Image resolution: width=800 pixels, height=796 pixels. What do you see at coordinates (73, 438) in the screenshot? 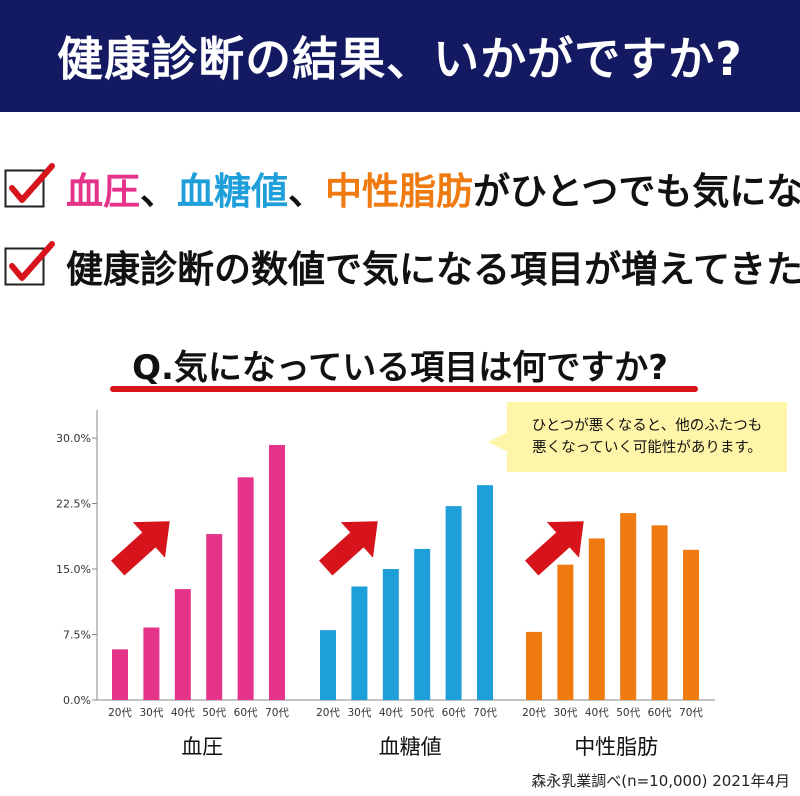
I see `y-tick-label: 30.0%` at bounding box center [73, 438].